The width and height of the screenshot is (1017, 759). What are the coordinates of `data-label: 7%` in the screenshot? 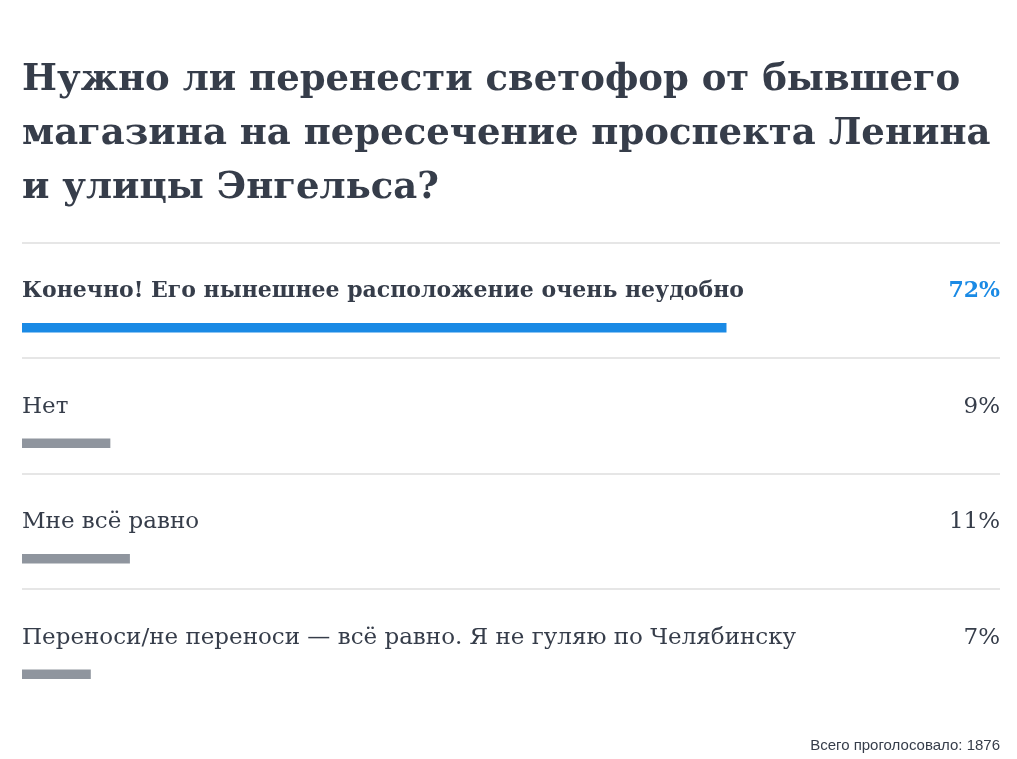 It's located at (981, 635).